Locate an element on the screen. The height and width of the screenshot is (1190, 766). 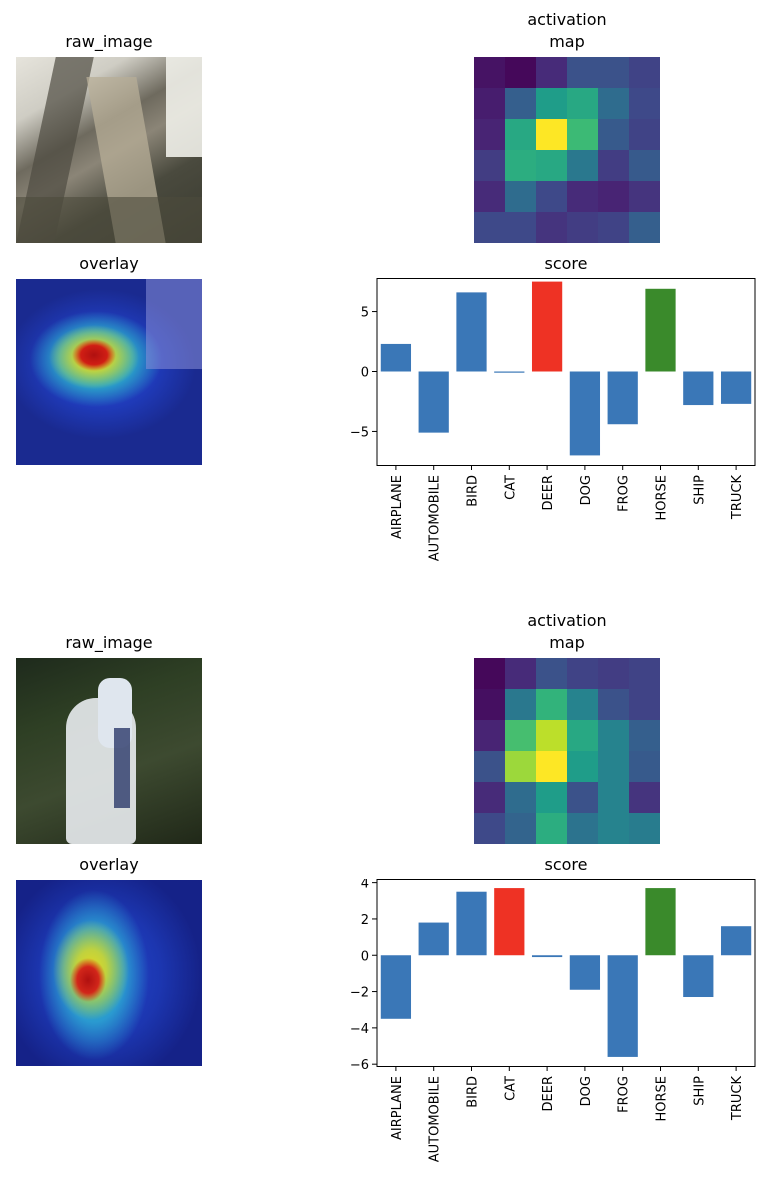
y-tick-label: 2 is located at coordinates (365, 920).